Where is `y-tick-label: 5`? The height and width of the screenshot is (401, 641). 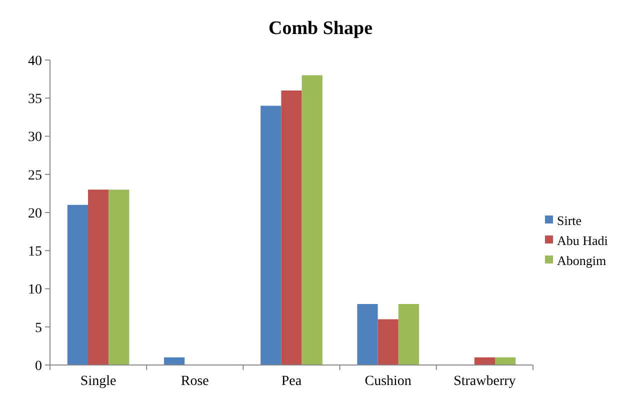
y-tick-label: 5 is located at coordinates (38, 328).